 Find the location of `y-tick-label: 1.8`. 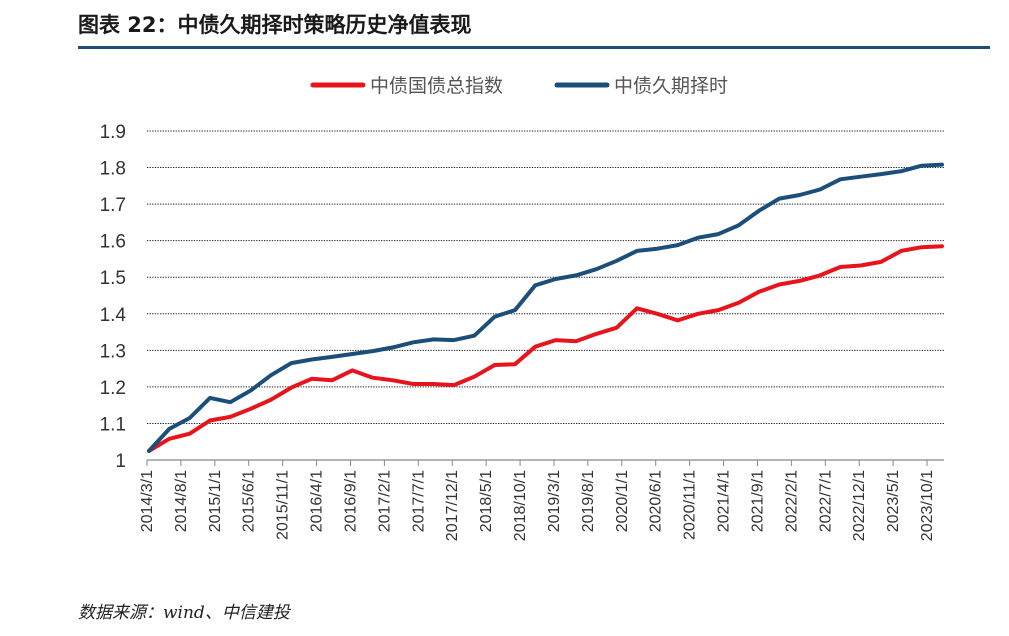

y-tick-label: 1.8 is located at coordinates (113, 169).